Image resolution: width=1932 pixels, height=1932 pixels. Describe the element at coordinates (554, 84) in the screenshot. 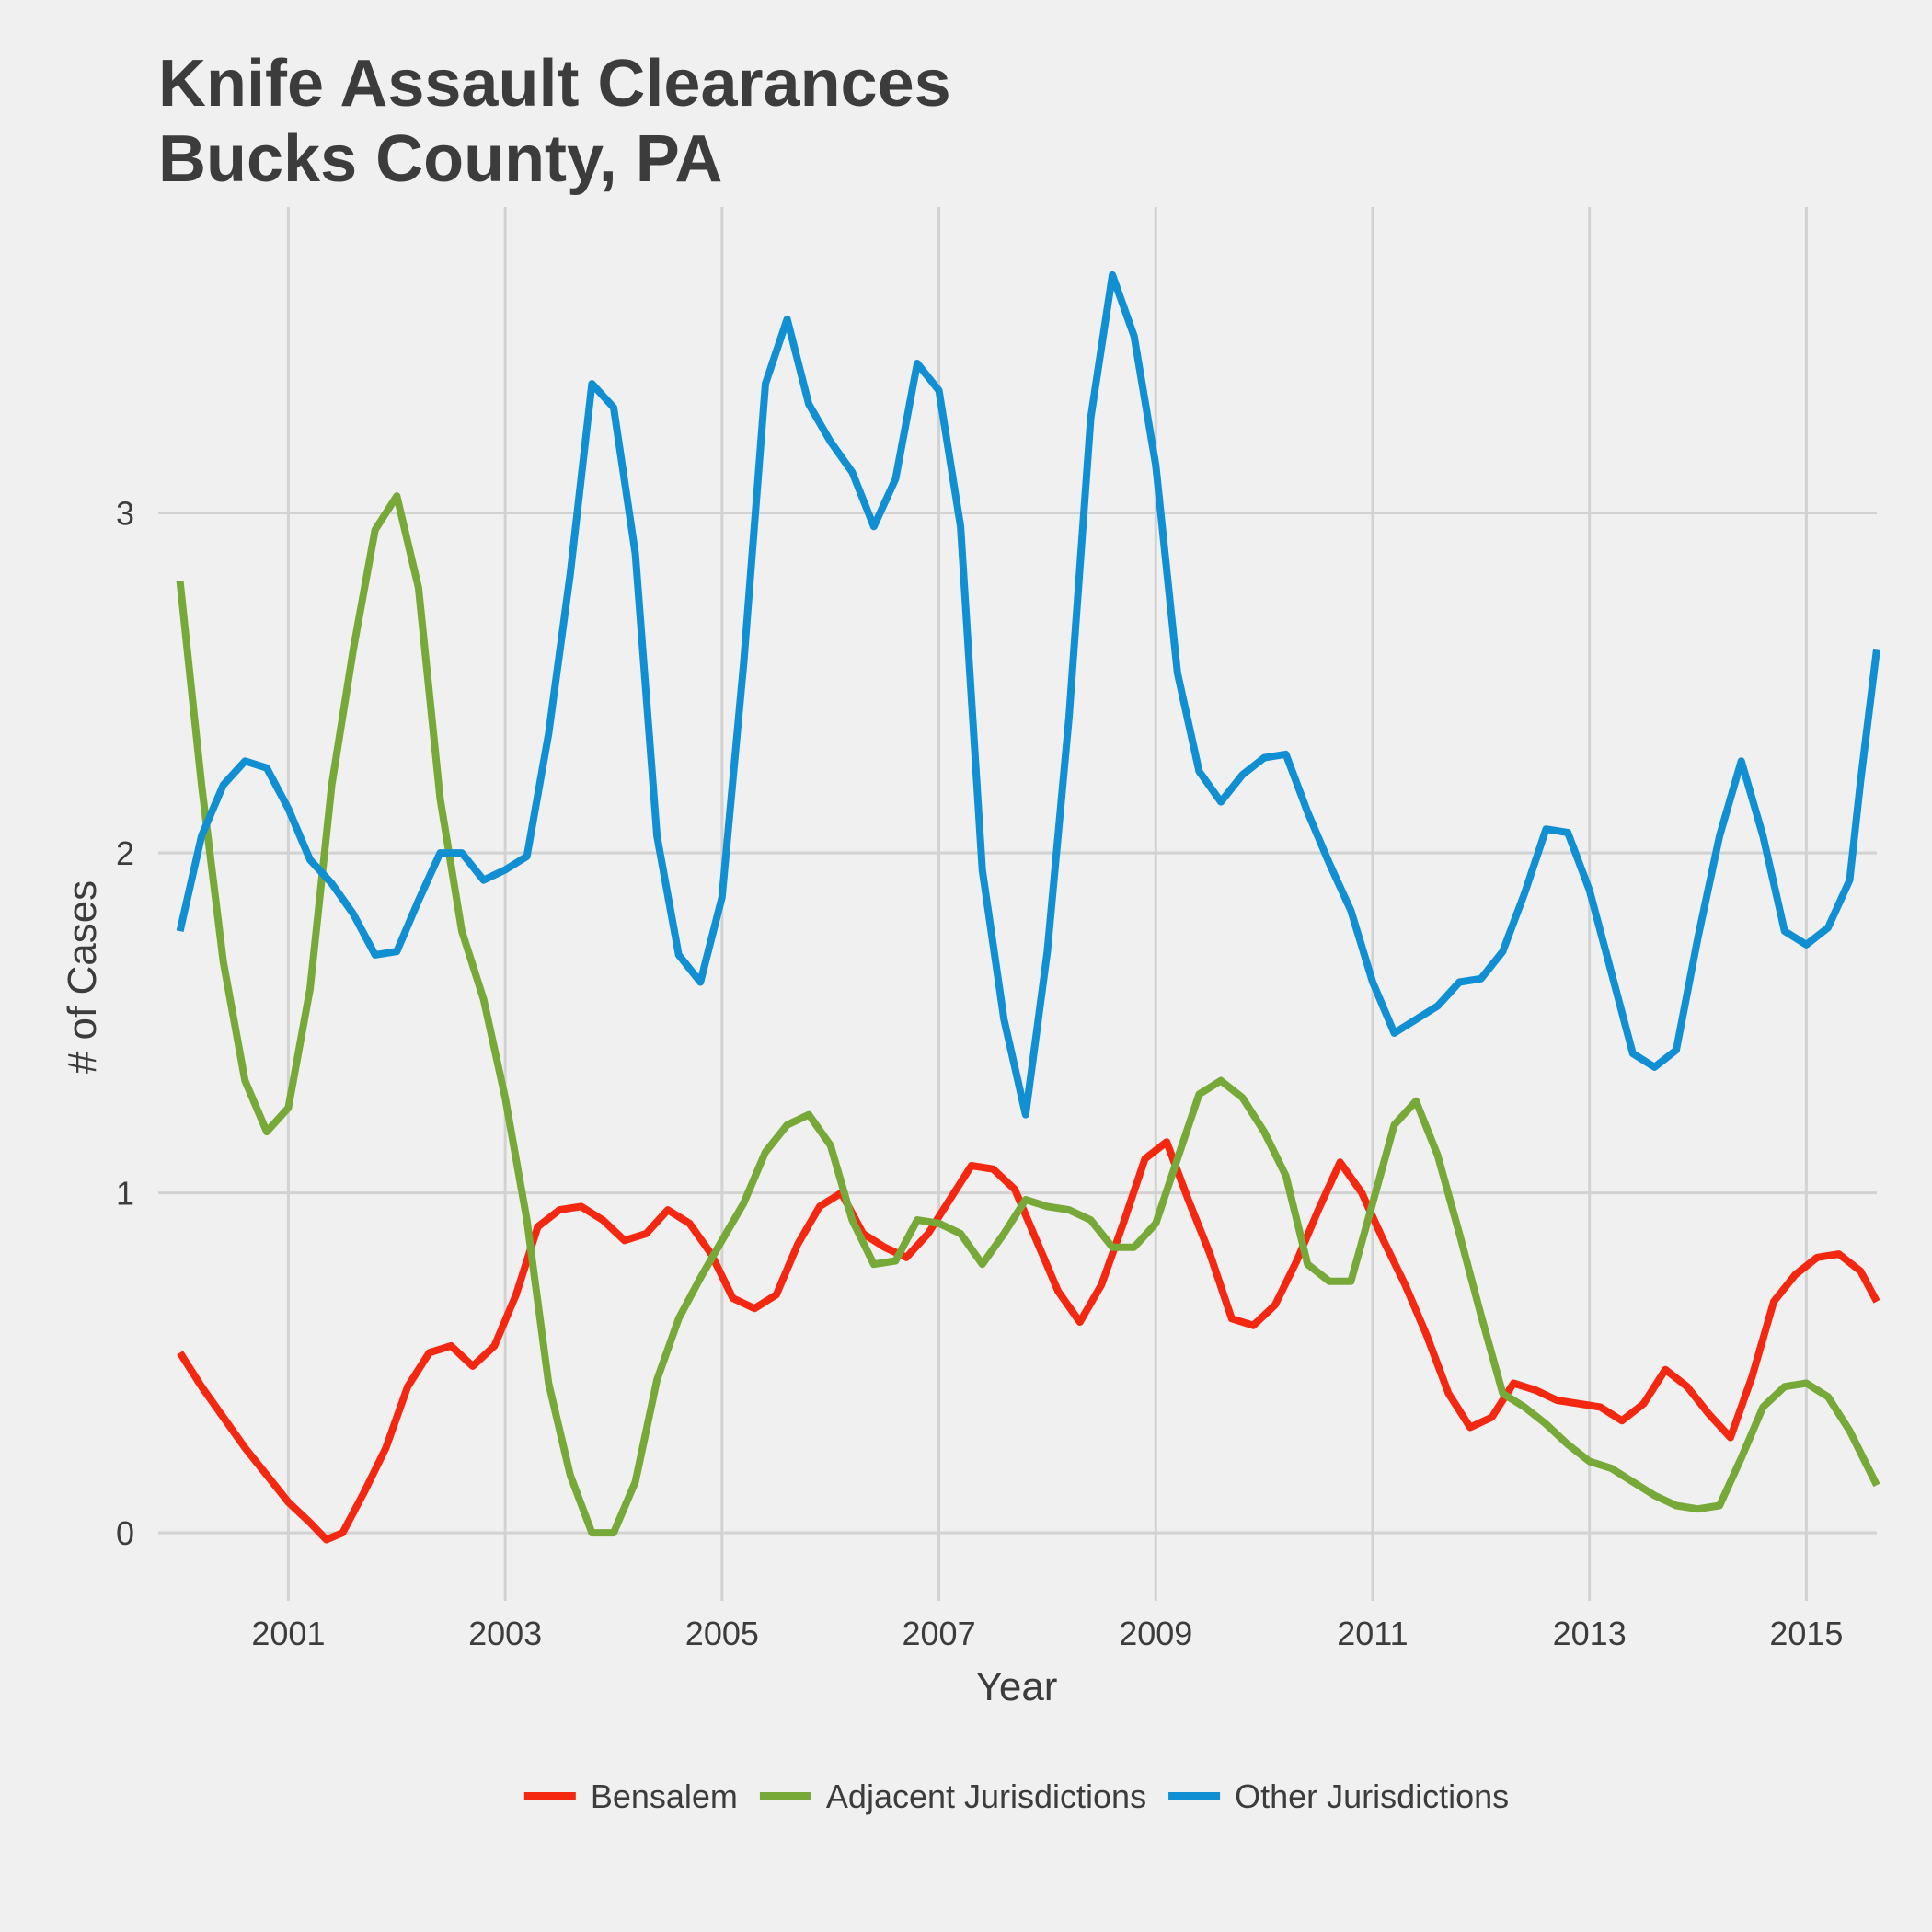

I see `chart-title-line-1: Knife Assault Clearances` at that location.